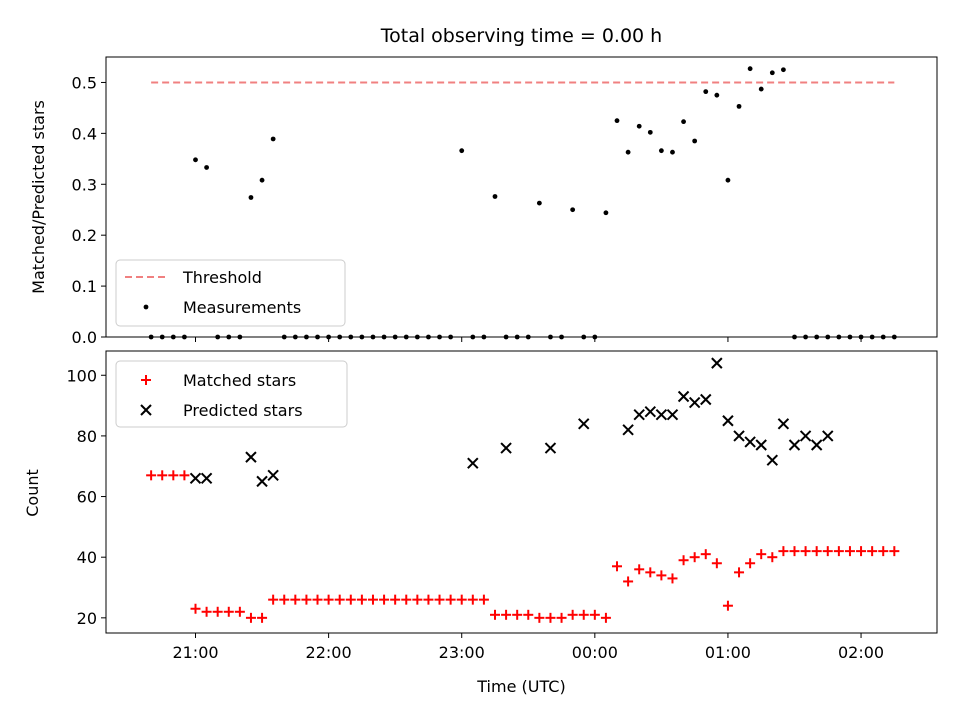  What do you see at coordinates (32, 493) in the screenshot?
I see `bottom-y-axis-label: Count` at bounding box center [32, 493].